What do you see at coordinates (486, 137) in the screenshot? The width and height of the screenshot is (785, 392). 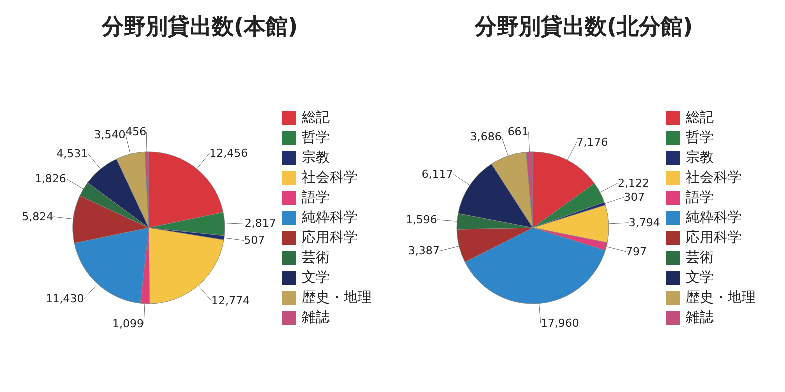 I see `data-label: 3,686` at bounding box center [486, 137].